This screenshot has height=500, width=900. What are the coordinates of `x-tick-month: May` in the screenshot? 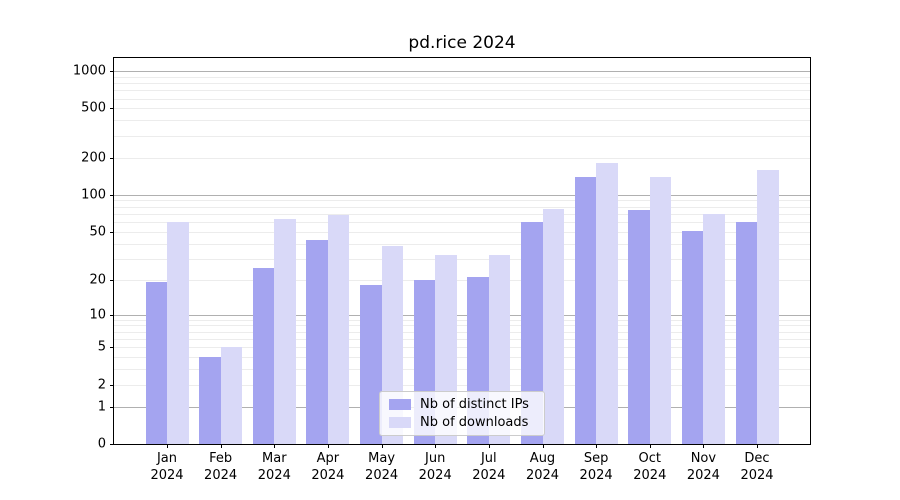 It's located at (382, 458).